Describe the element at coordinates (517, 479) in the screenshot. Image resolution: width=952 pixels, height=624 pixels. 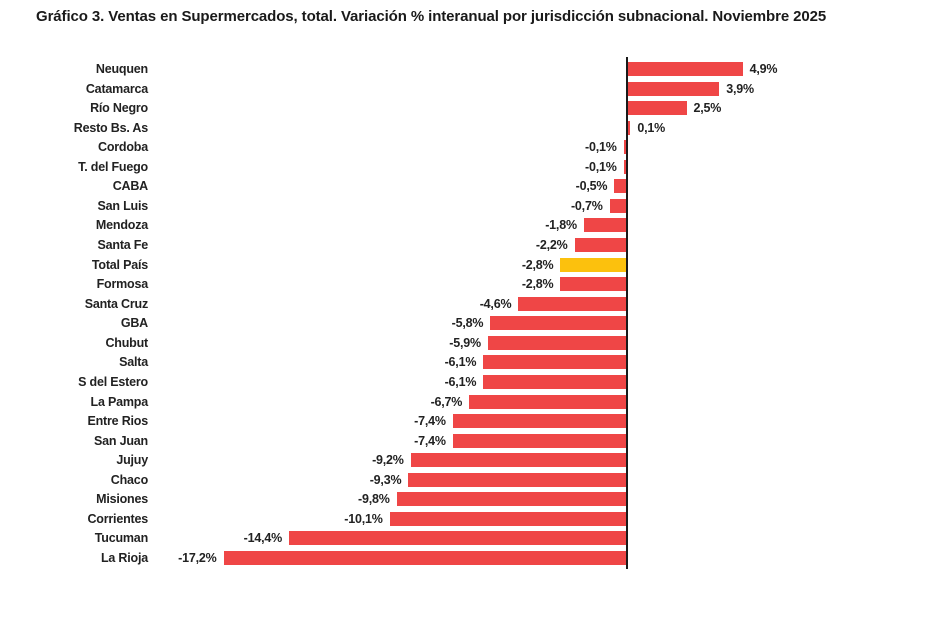
I see `data-bar-chaco` at that location.